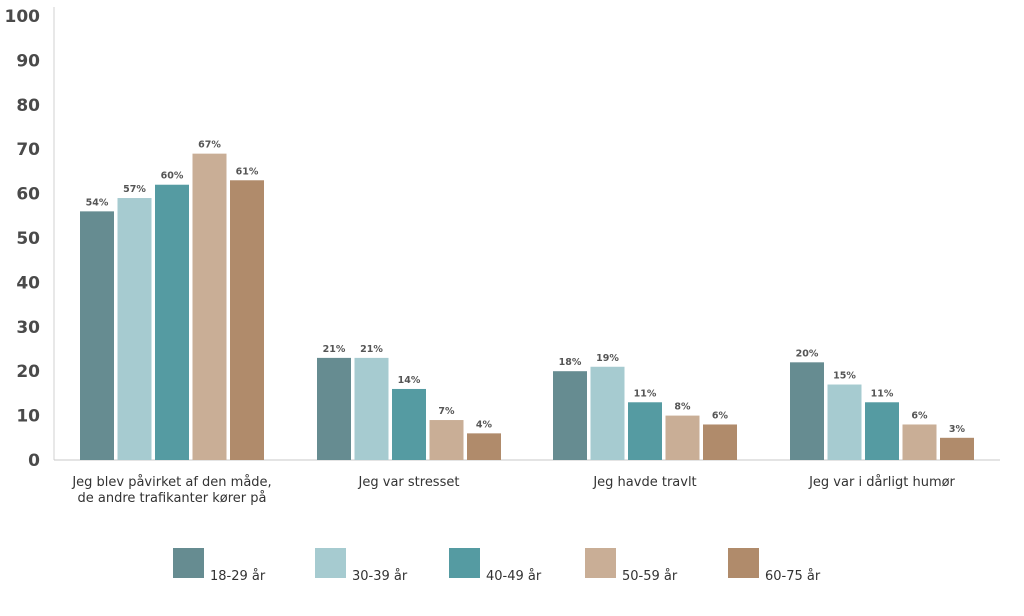 This screenshot has width=1024, height=616. Describe the element at coordinates (28, 283) in the screenshot. I see `y-tick-label: 40` at that location.